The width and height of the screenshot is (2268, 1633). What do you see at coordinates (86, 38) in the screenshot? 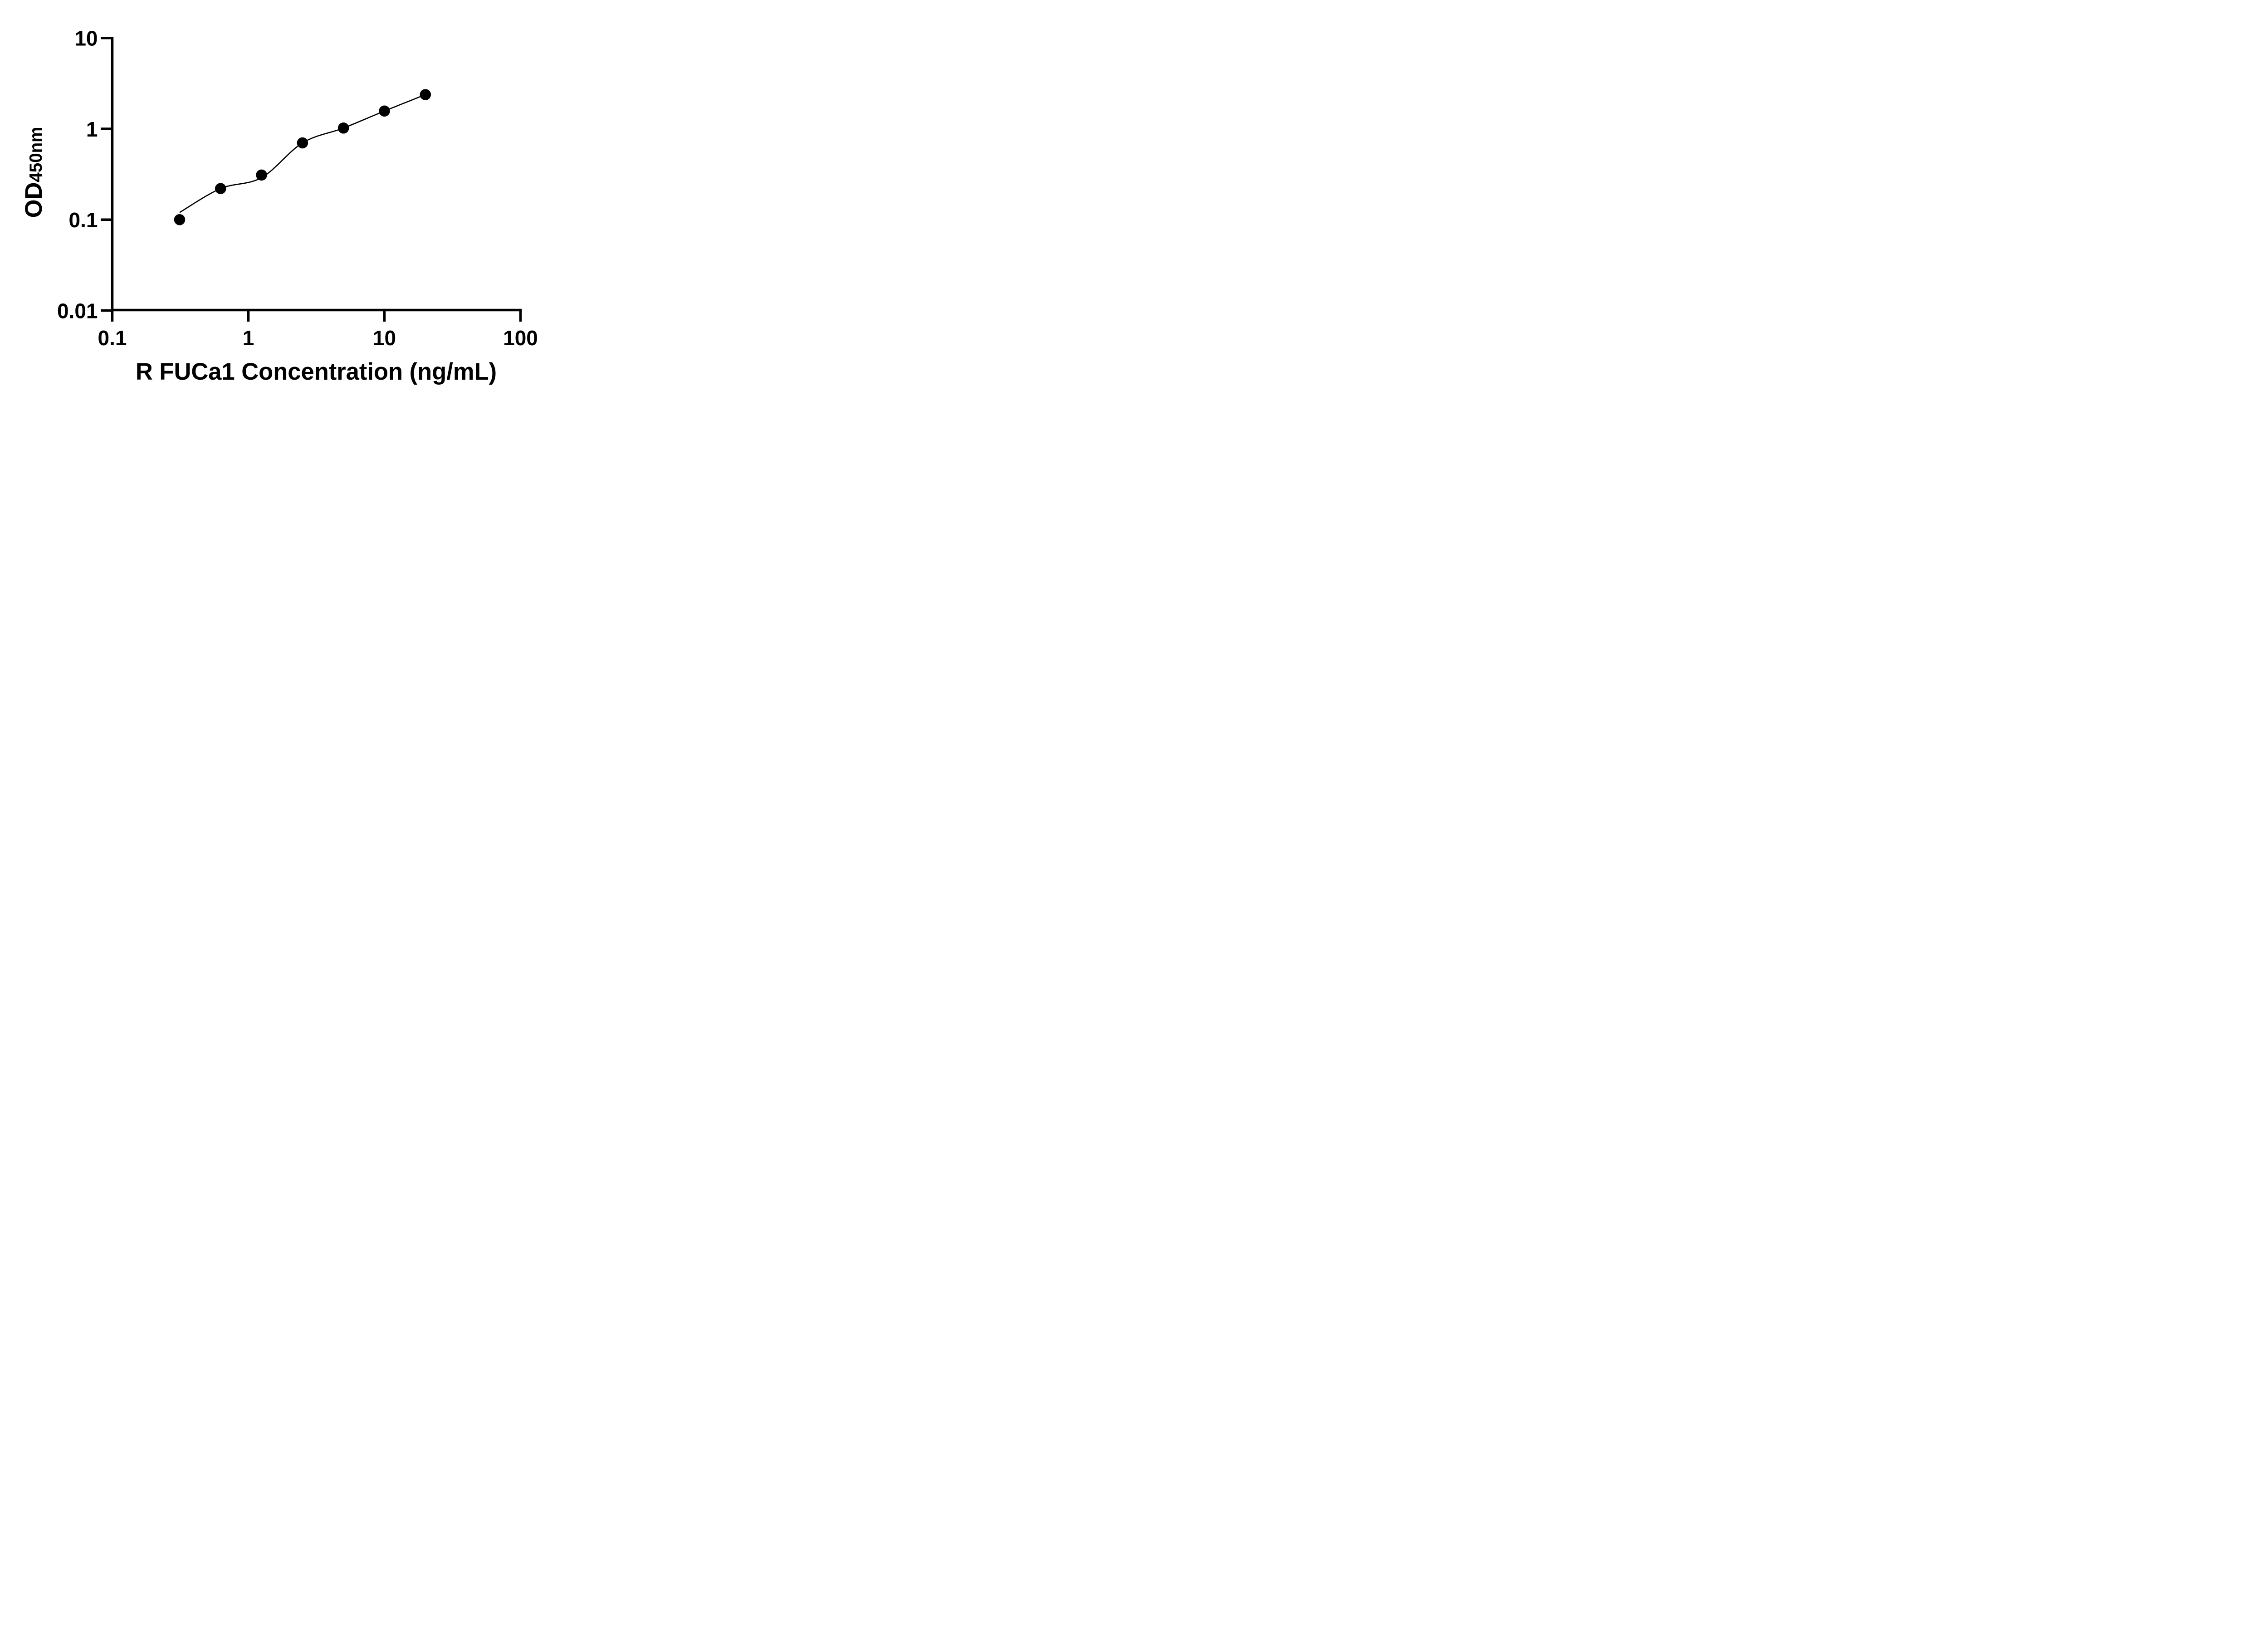
I see `y-tick-label: 10` at bounding box center [86, 38].